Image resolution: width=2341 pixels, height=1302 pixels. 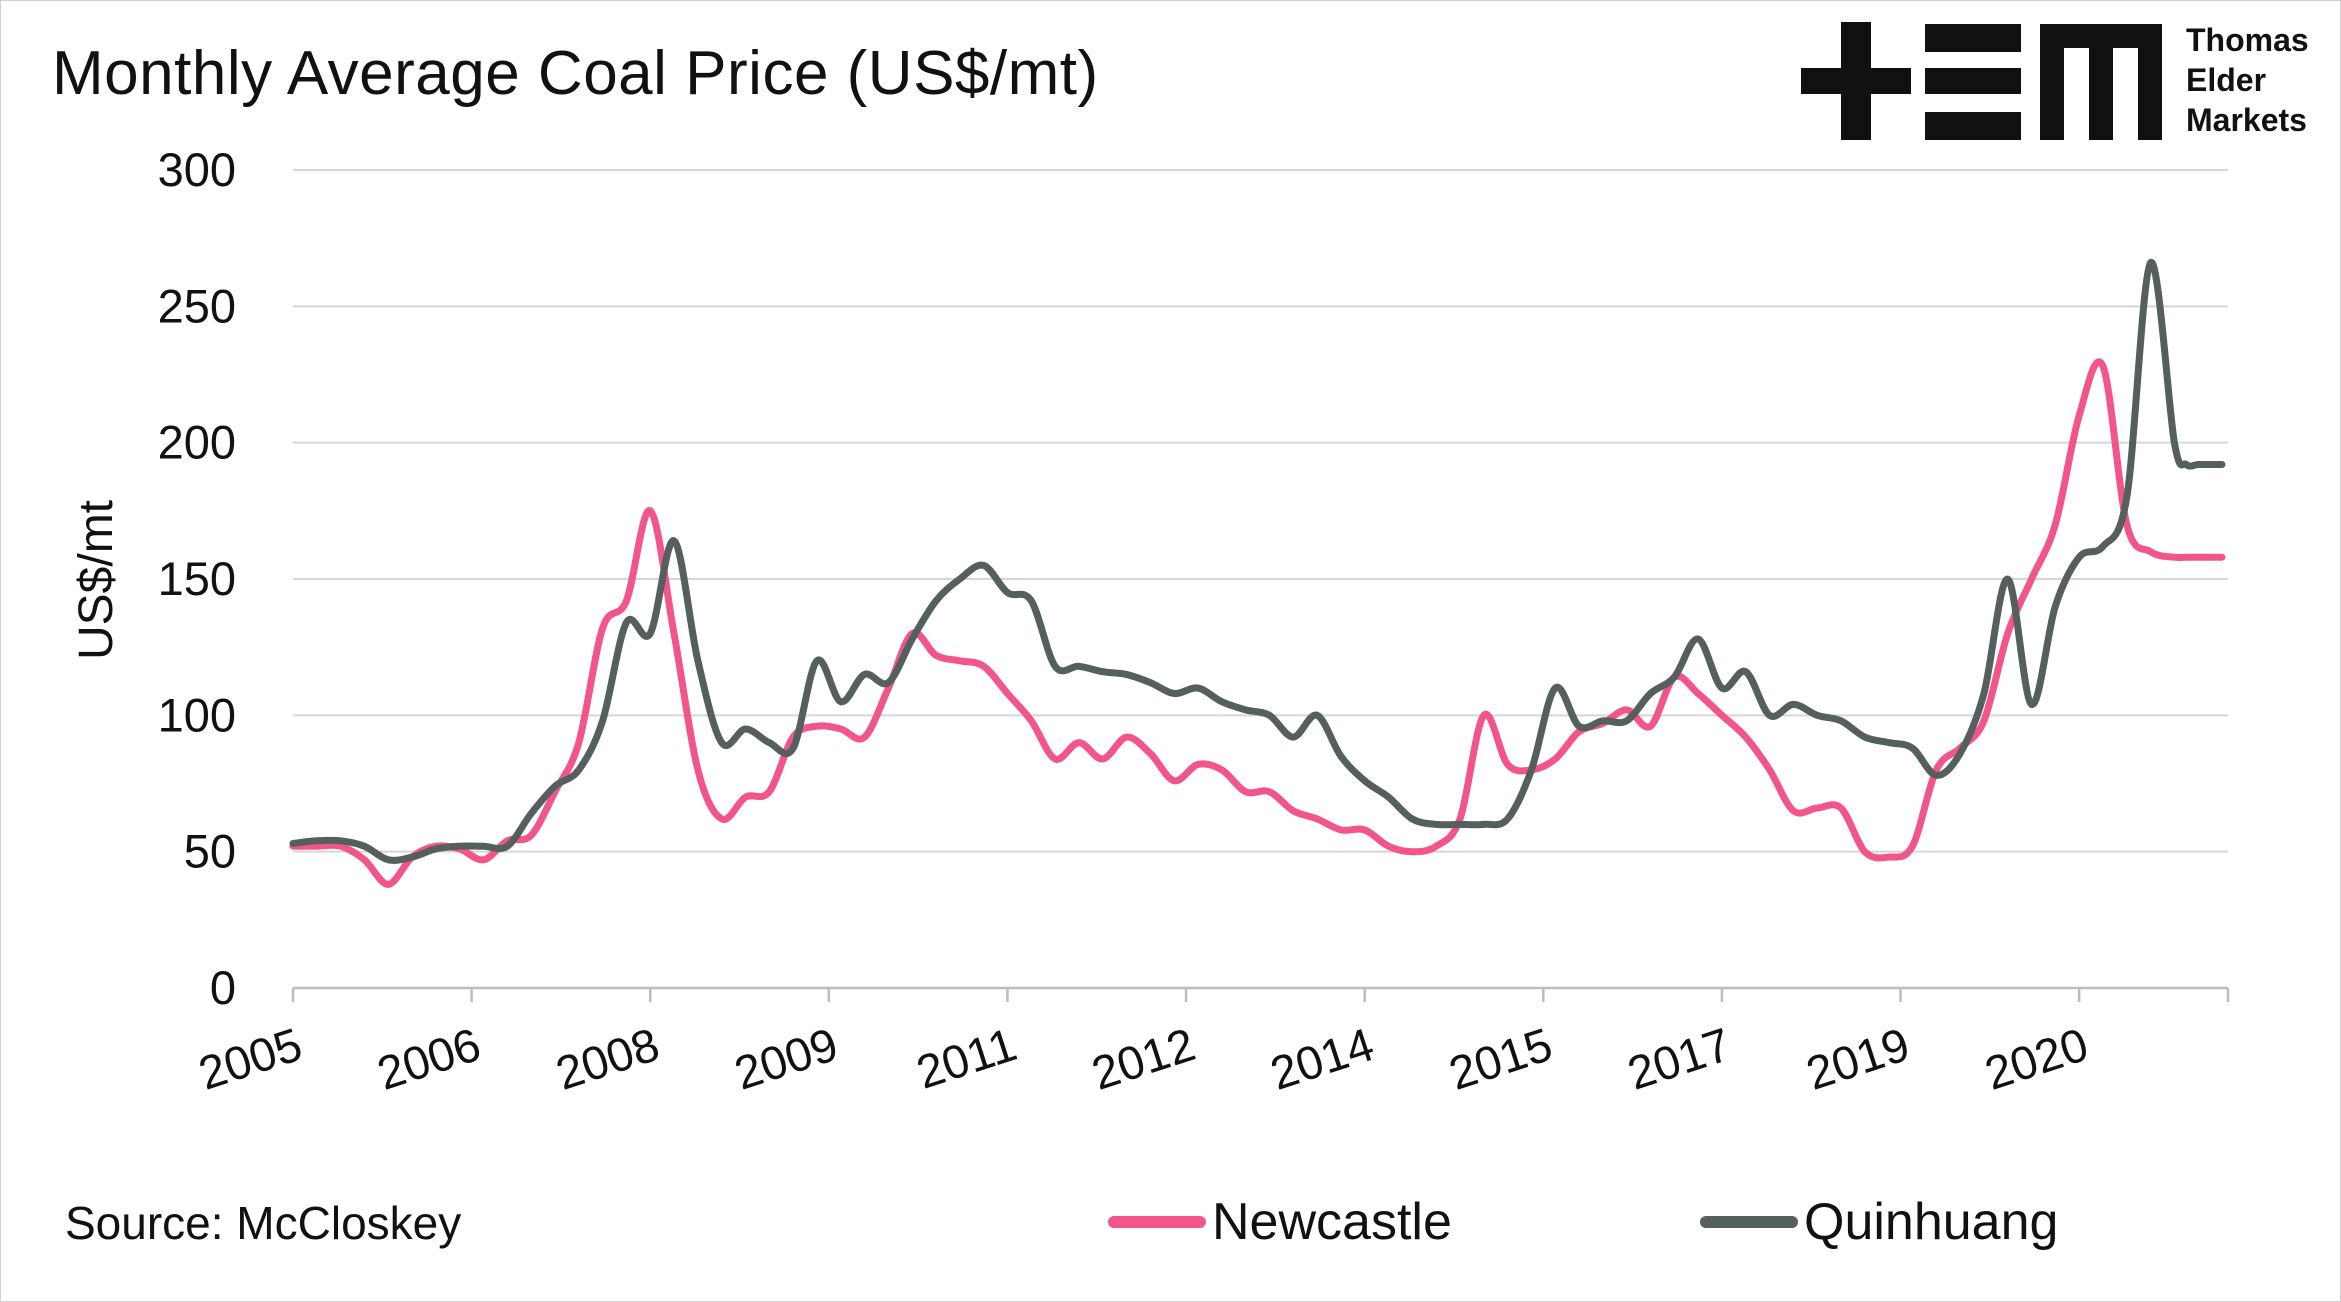 What do you see at coordinates (1973, 126) in the screenshot?
I see `logo-e-bar-bottom` at bounding box center [1973, 126].